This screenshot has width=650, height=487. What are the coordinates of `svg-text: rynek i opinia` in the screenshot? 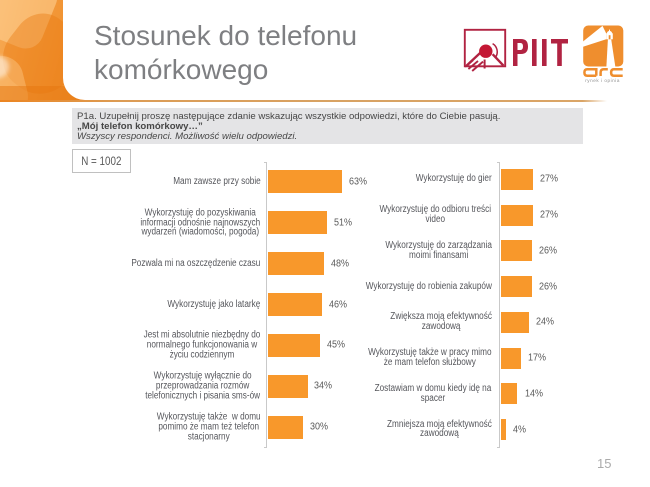 It's located at (602, 80).